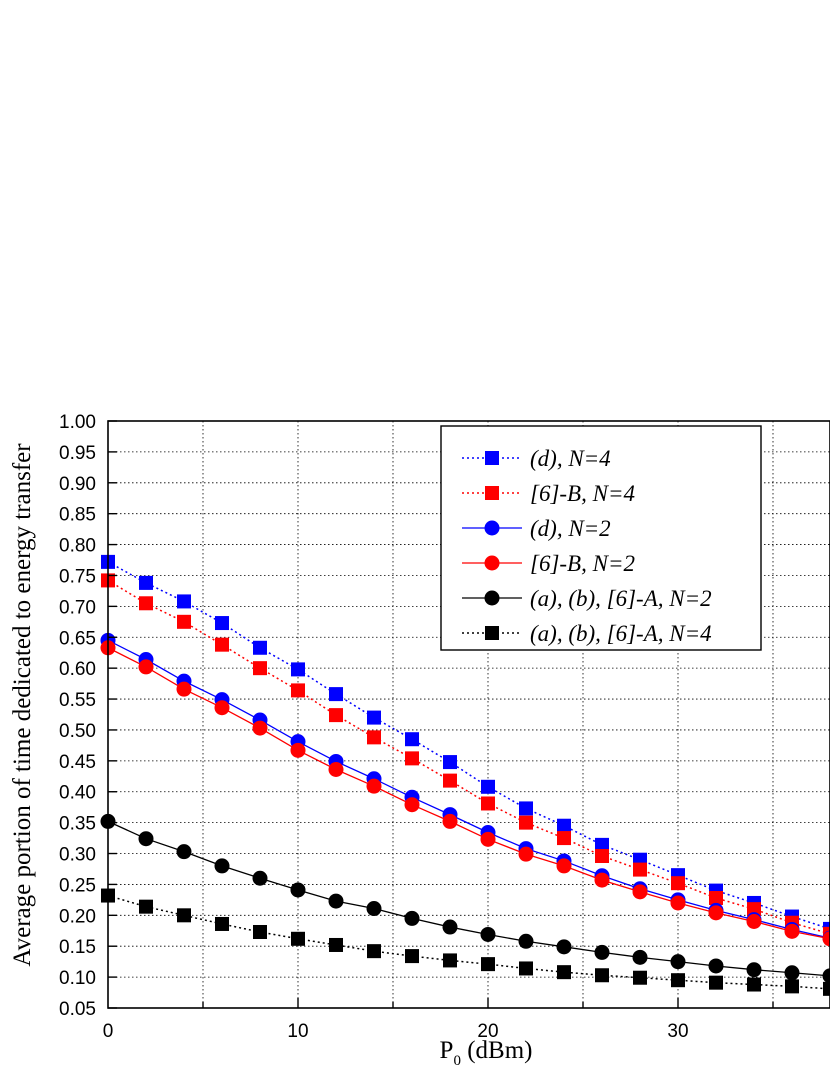 The width and height of the screenshot is (830, 1075). Describe the element at coordinates (77, 824) in the screenshot. I see `y-tick-label: 0.35` at that location.